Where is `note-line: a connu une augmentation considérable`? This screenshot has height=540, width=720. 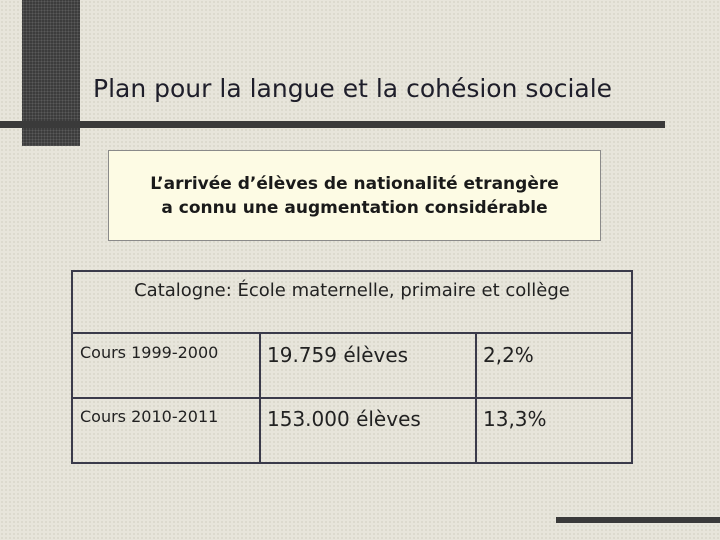 note-line: a connu une augmentation considérable is located at coordinates (354, 207).